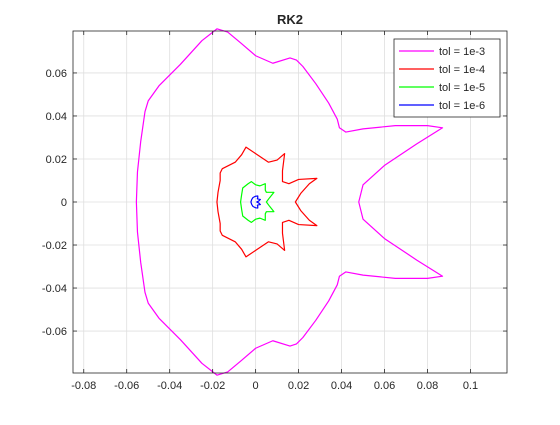  I want to click on y-tick-label: -0.04, so click(54, 289).